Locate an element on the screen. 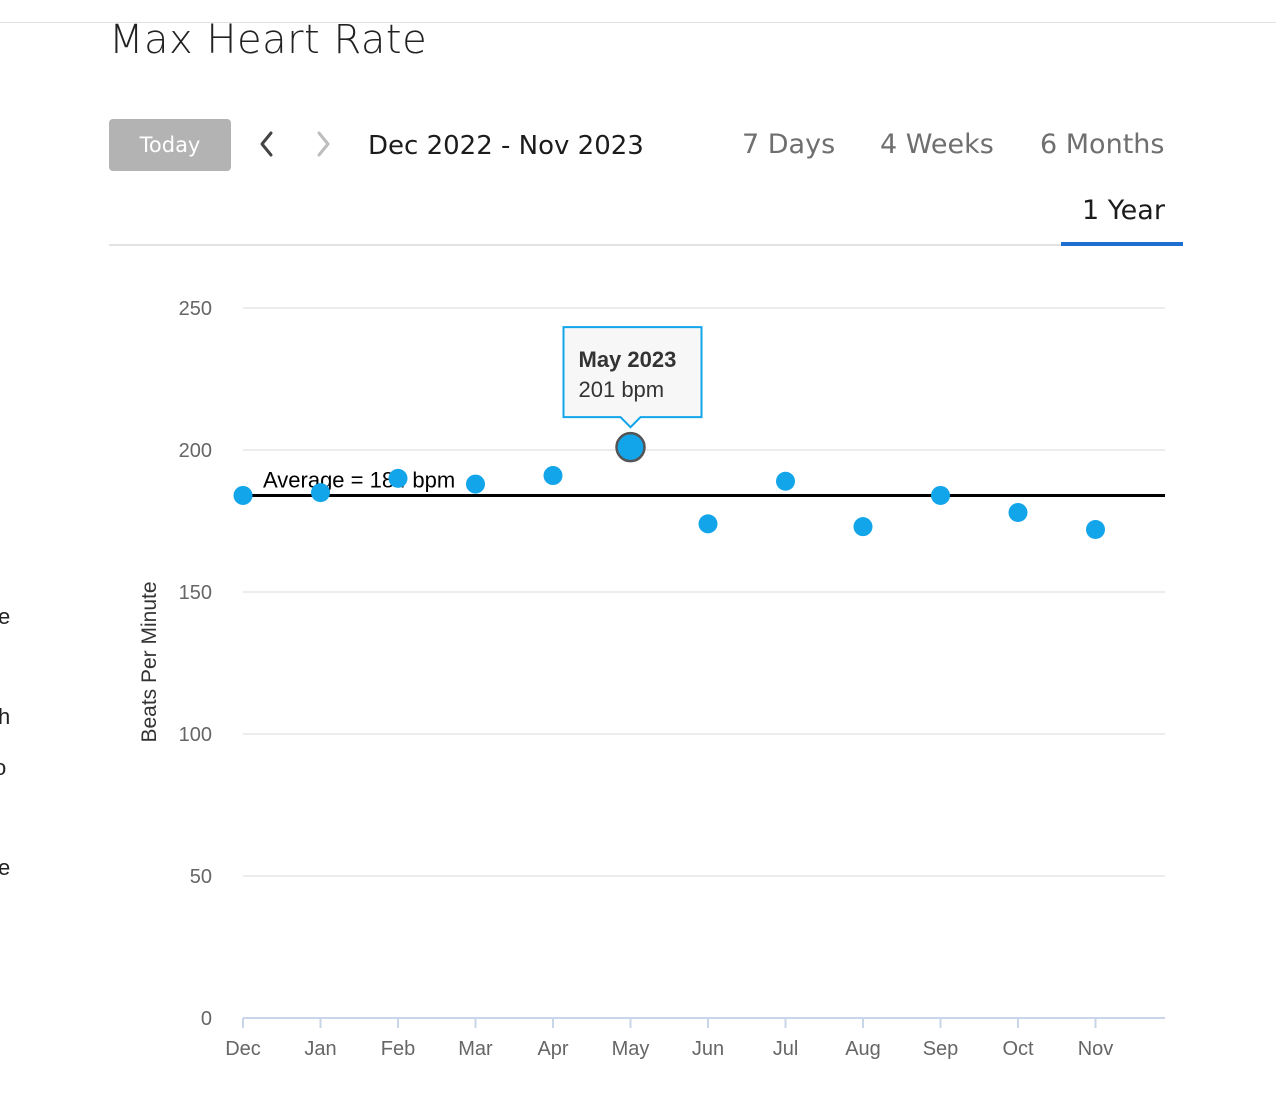  average-label: Average = 184 bpm is located at coordinates (359, 479).